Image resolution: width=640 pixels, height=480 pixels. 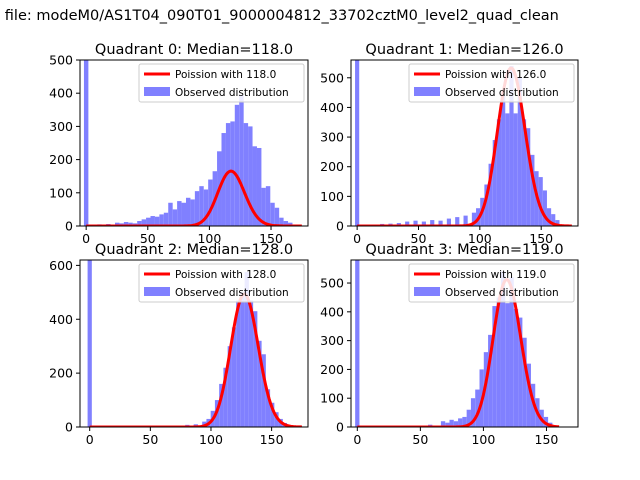 What do you see at coordinates (194, 50) in the screenshot?
I see `subplot-title: Quadrant 0: Median=118.0` at bounding box center [194, 50].